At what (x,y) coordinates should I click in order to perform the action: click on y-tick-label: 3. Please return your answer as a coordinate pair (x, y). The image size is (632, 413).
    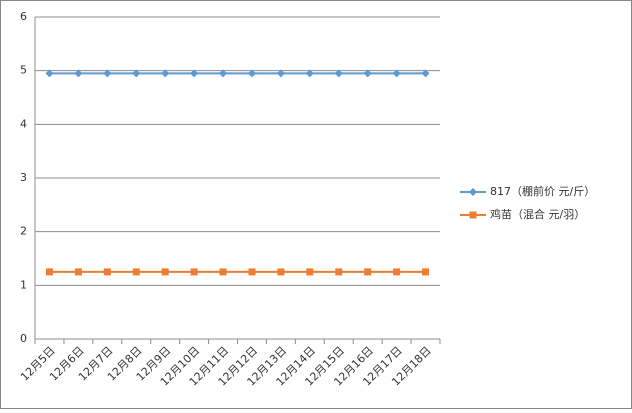
    Looking at the image, I should click on (23, 177).